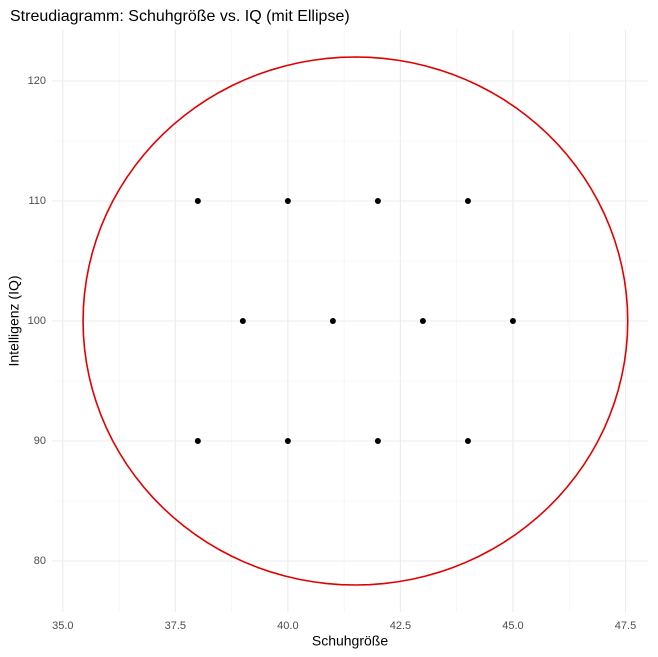  I want to click on y-axis-title: Intelligenz (IQ), so click(14, 320).